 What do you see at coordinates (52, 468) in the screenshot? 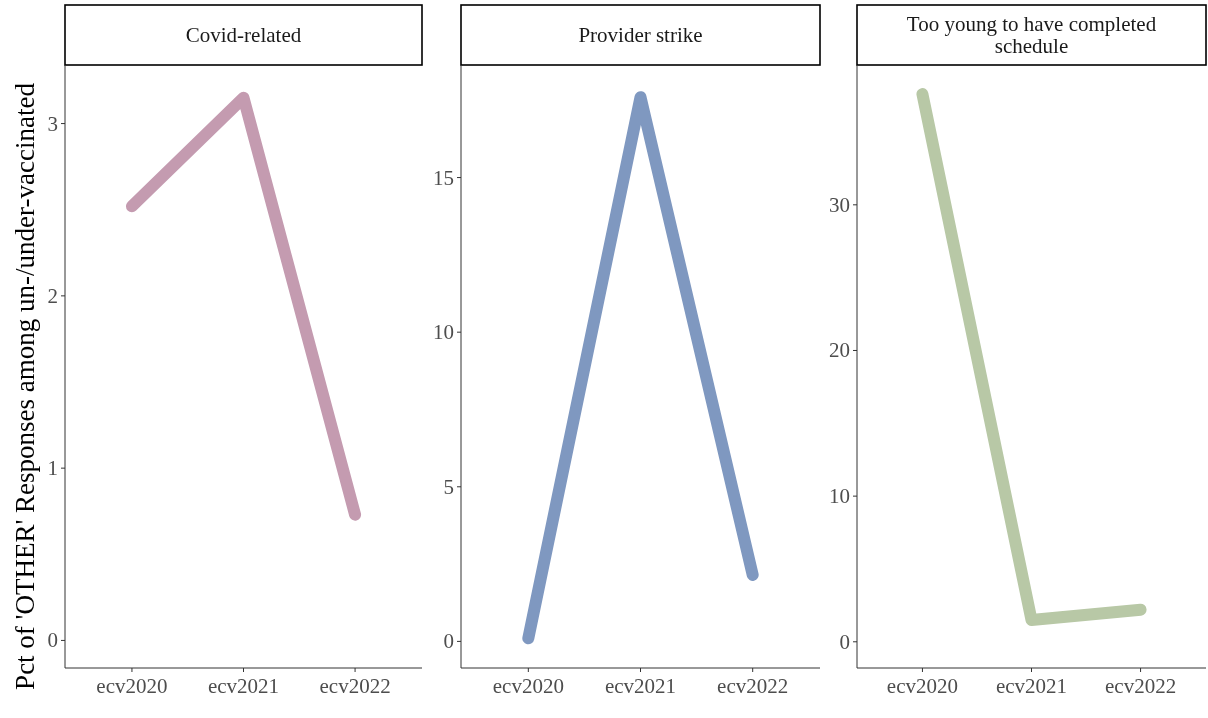
I see `y-tick-label: 1` at bounding box center [52, 468].